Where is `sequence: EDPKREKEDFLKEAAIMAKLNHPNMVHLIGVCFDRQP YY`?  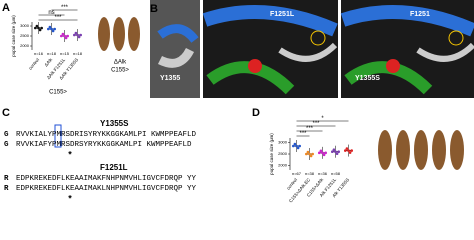 sequence: EDPKREKEDFLKEAAIMAKLNHPNMVHLIGVCFDRQP YY is located at coordinates (106, 189).